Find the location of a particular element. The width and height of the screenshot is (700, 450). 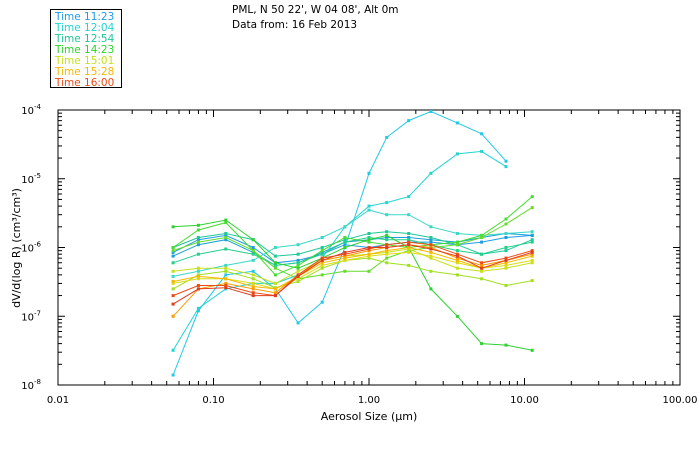

y-tick-label: 10⁻⁸ is located at coordinates (31, 385).